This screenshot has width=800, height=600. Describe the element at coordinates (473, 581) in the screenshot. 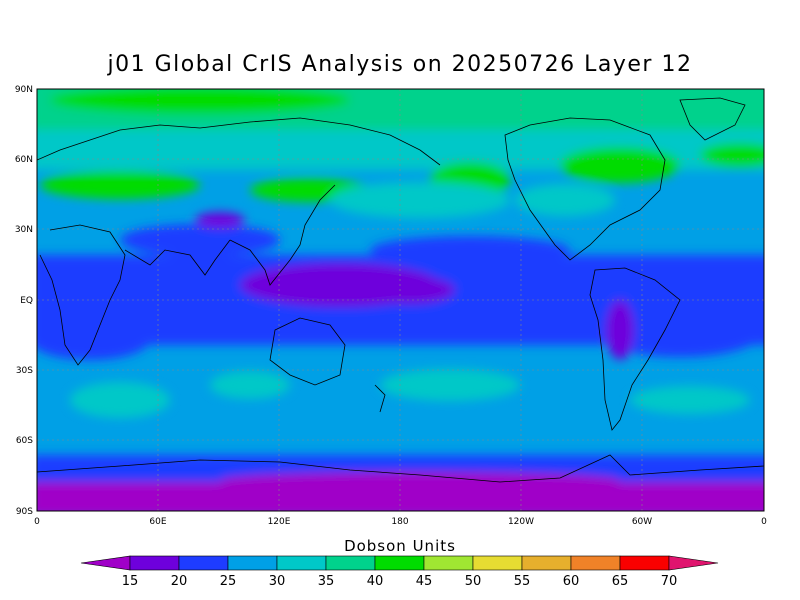

I see `colorbar-level-label: 50` at that location.